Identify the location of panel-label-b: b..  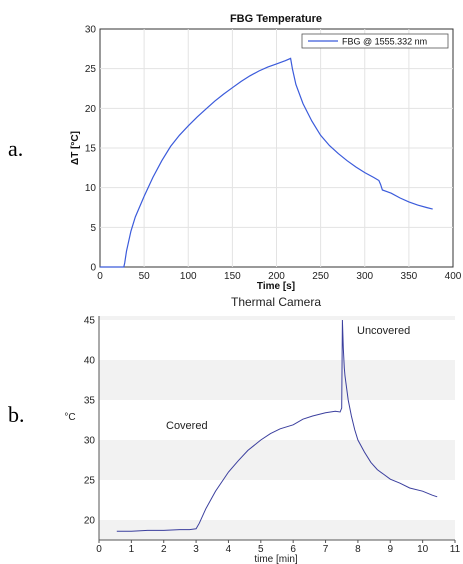
(16, 414).